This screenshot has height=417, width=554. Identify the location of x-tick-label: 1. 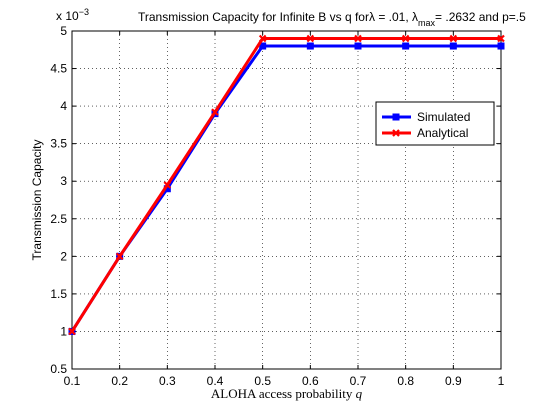
(501, 381).